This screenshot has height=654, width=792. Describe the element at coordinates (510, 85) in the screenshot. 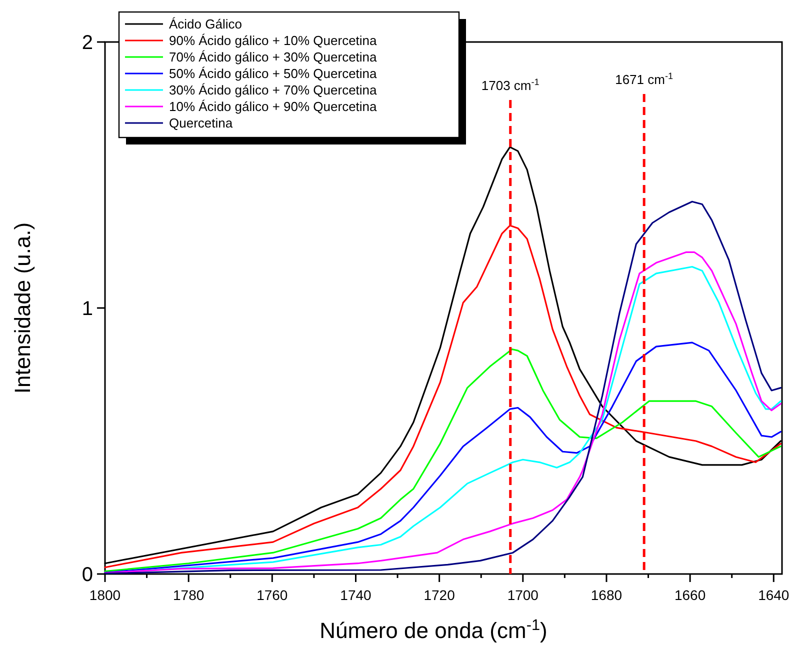

I see `ref-line-label: 1703 cm$^{-1}$` at that location.